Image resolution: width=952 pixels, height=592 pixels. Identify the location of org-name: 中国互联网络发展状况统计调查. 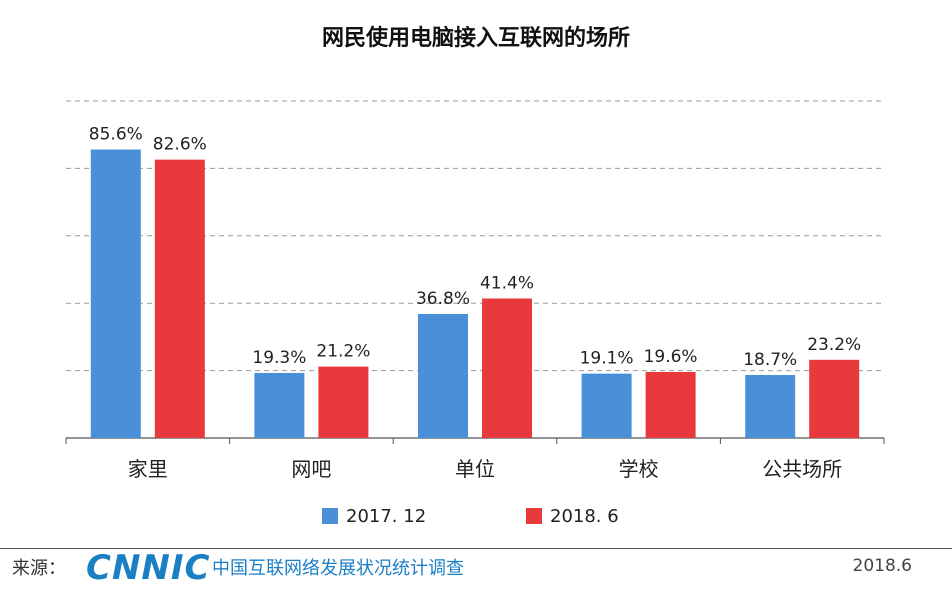
(338, 568).